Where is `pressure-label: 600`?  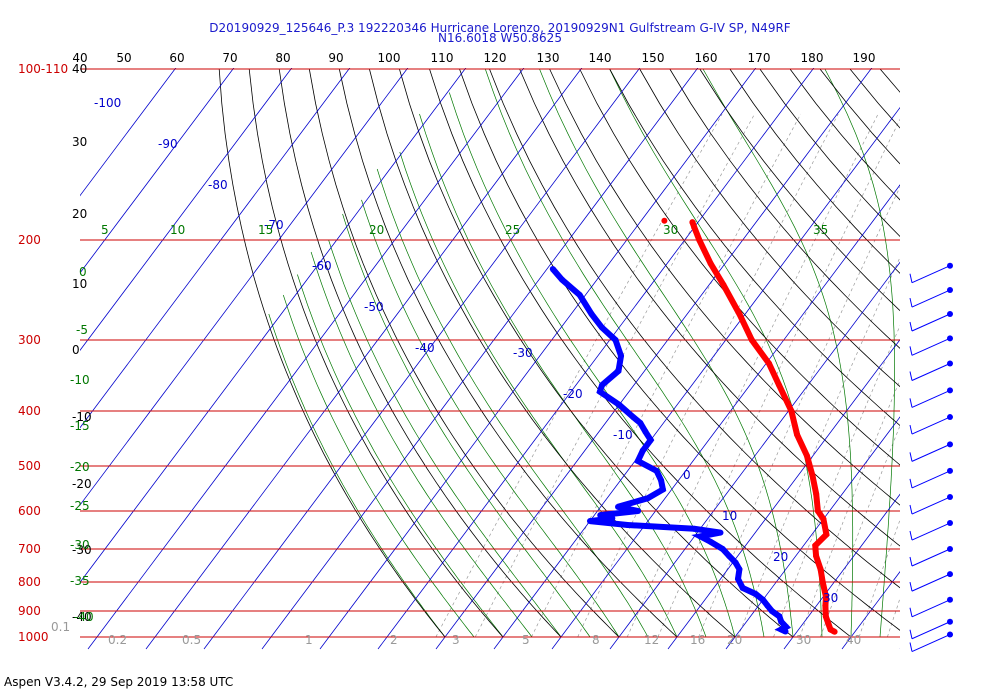
pressure-label: 600 is located at coordinates (29, 511).